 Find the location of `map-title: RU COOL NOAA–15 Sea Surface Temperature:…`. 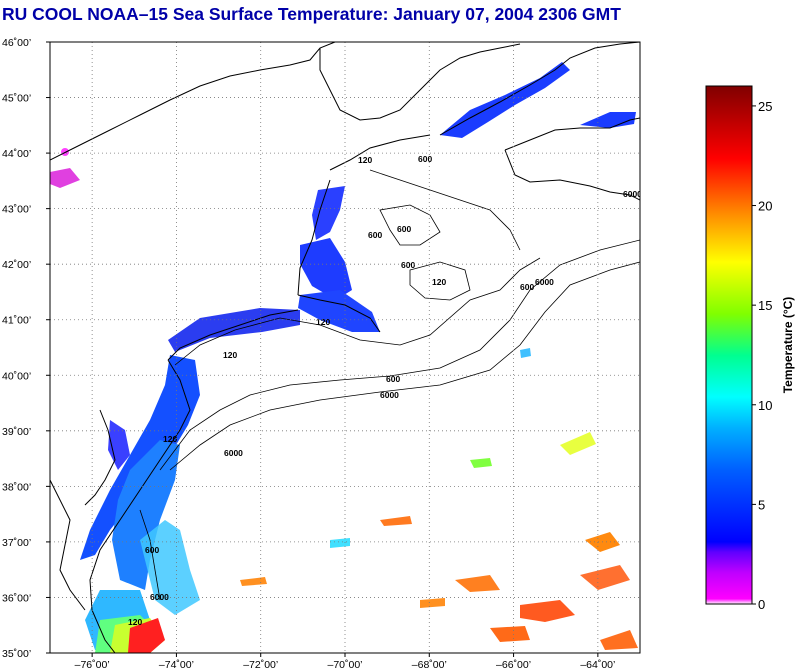

map-title: RU COOL NOAA–15 Sea Surface Temperature:… is located at coordinates (311, 14).